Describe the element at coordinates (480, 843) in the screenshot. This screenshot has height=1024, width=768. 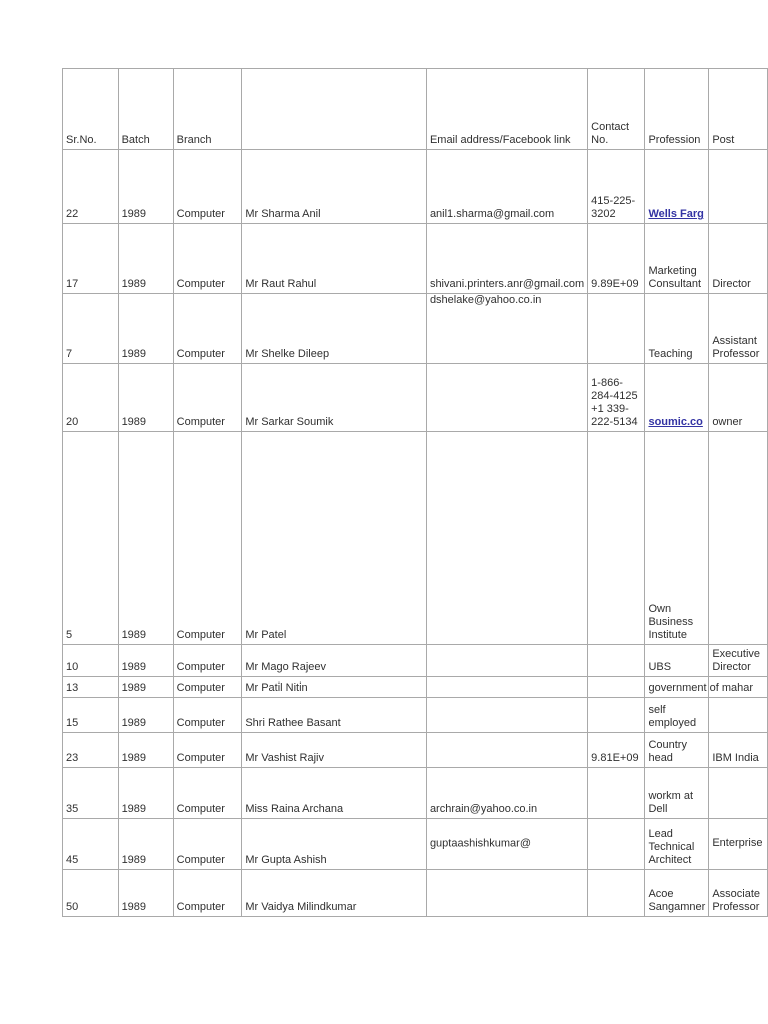
I see `email-overflow-text: guptaashishkumar@` at that location.